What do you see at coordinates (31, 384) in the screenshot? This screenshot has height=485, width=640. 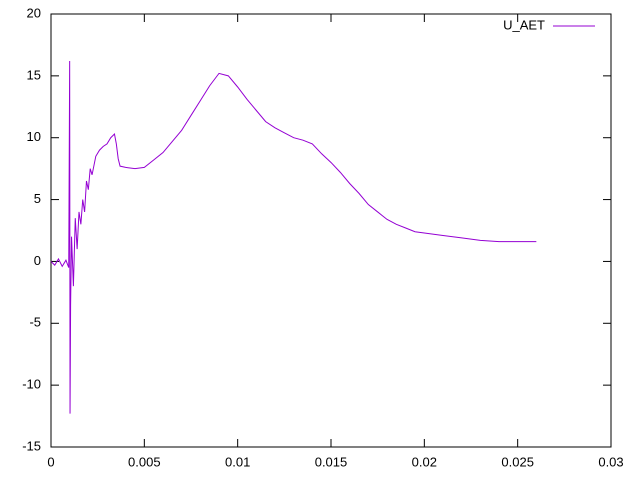 I see `y-tick-label: -10` at bounding box center [31, 384].